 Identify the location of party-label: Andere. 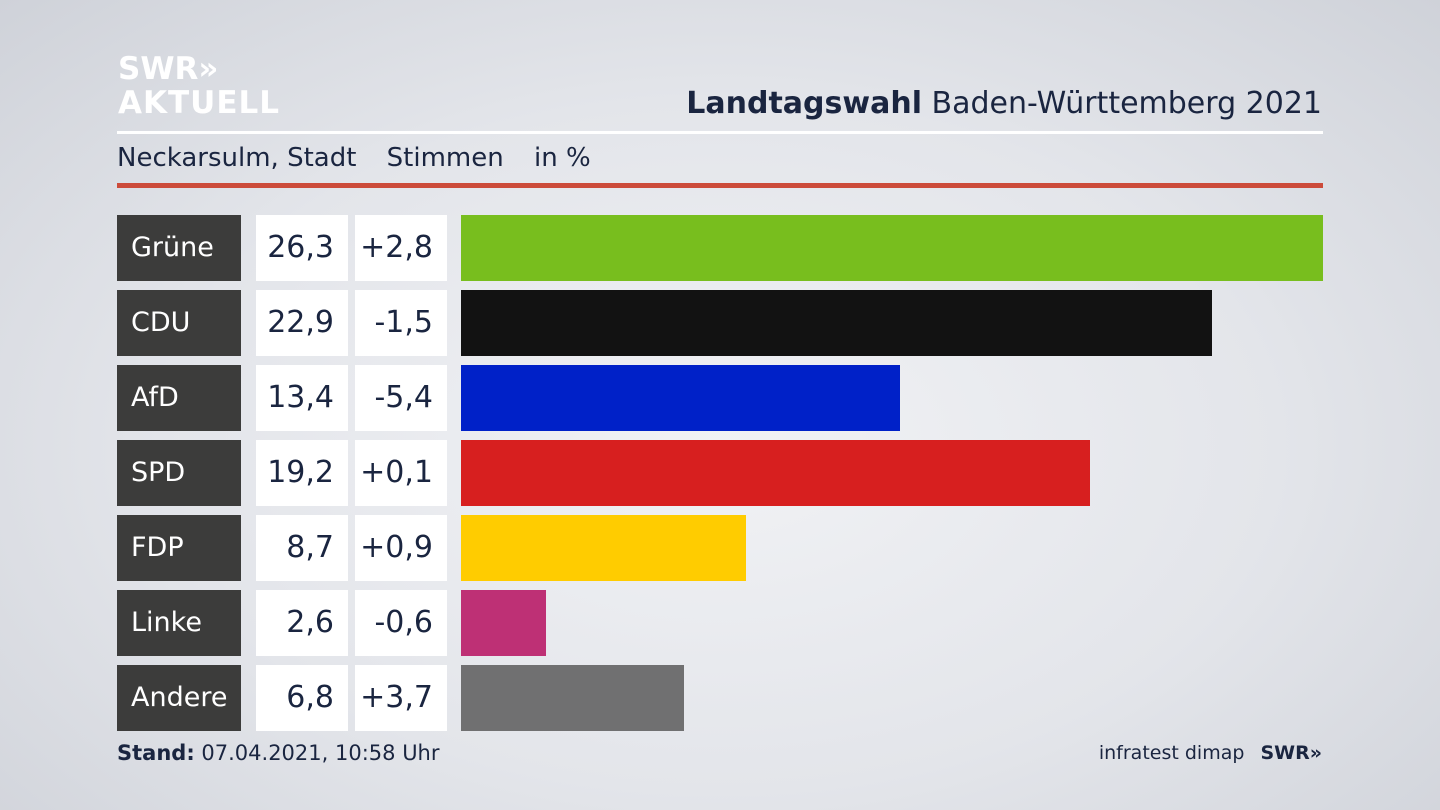
(179, 698).